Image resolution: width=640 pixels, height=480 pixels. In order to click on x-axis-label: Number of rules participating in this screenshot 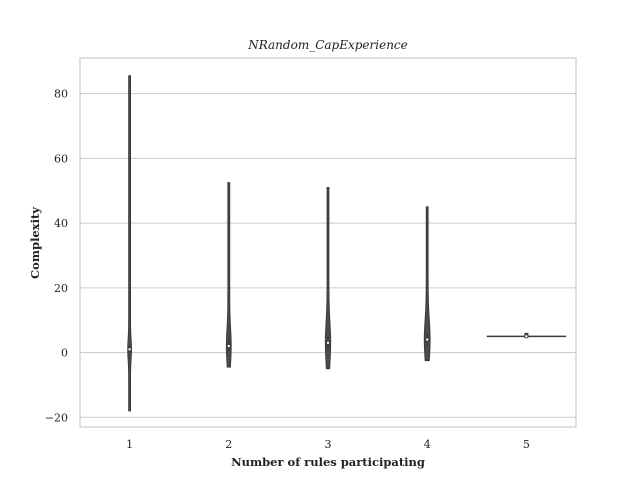, I will do `click(328, 462)`.